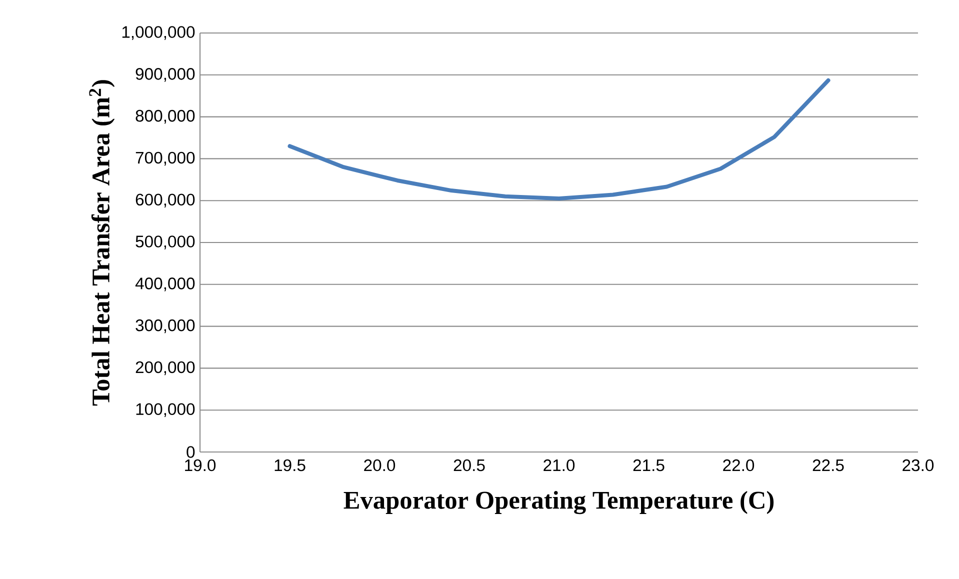 Image resolution: width=959 pixels, height=579 pixels. I want to click on y-tick-label: 300,000, so click(165, 326).